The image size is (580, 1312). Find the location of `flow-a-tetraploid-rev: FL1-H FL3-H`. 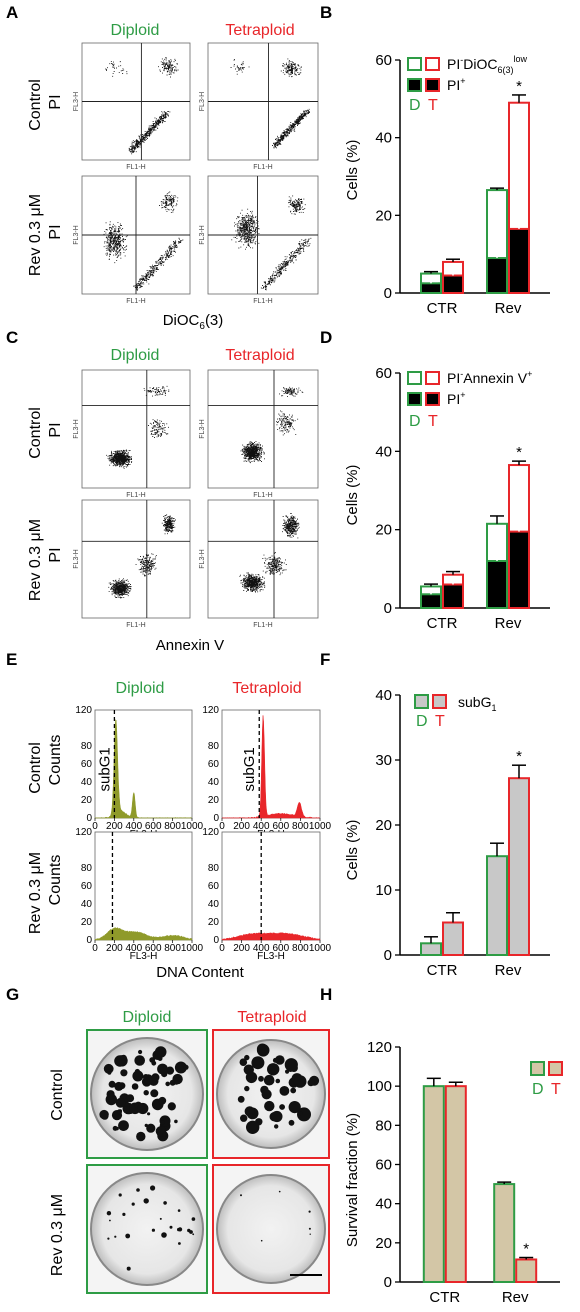

flow-a-tetraploid-rev: FL1-H FL3-H is located at coordinates (259, 240).